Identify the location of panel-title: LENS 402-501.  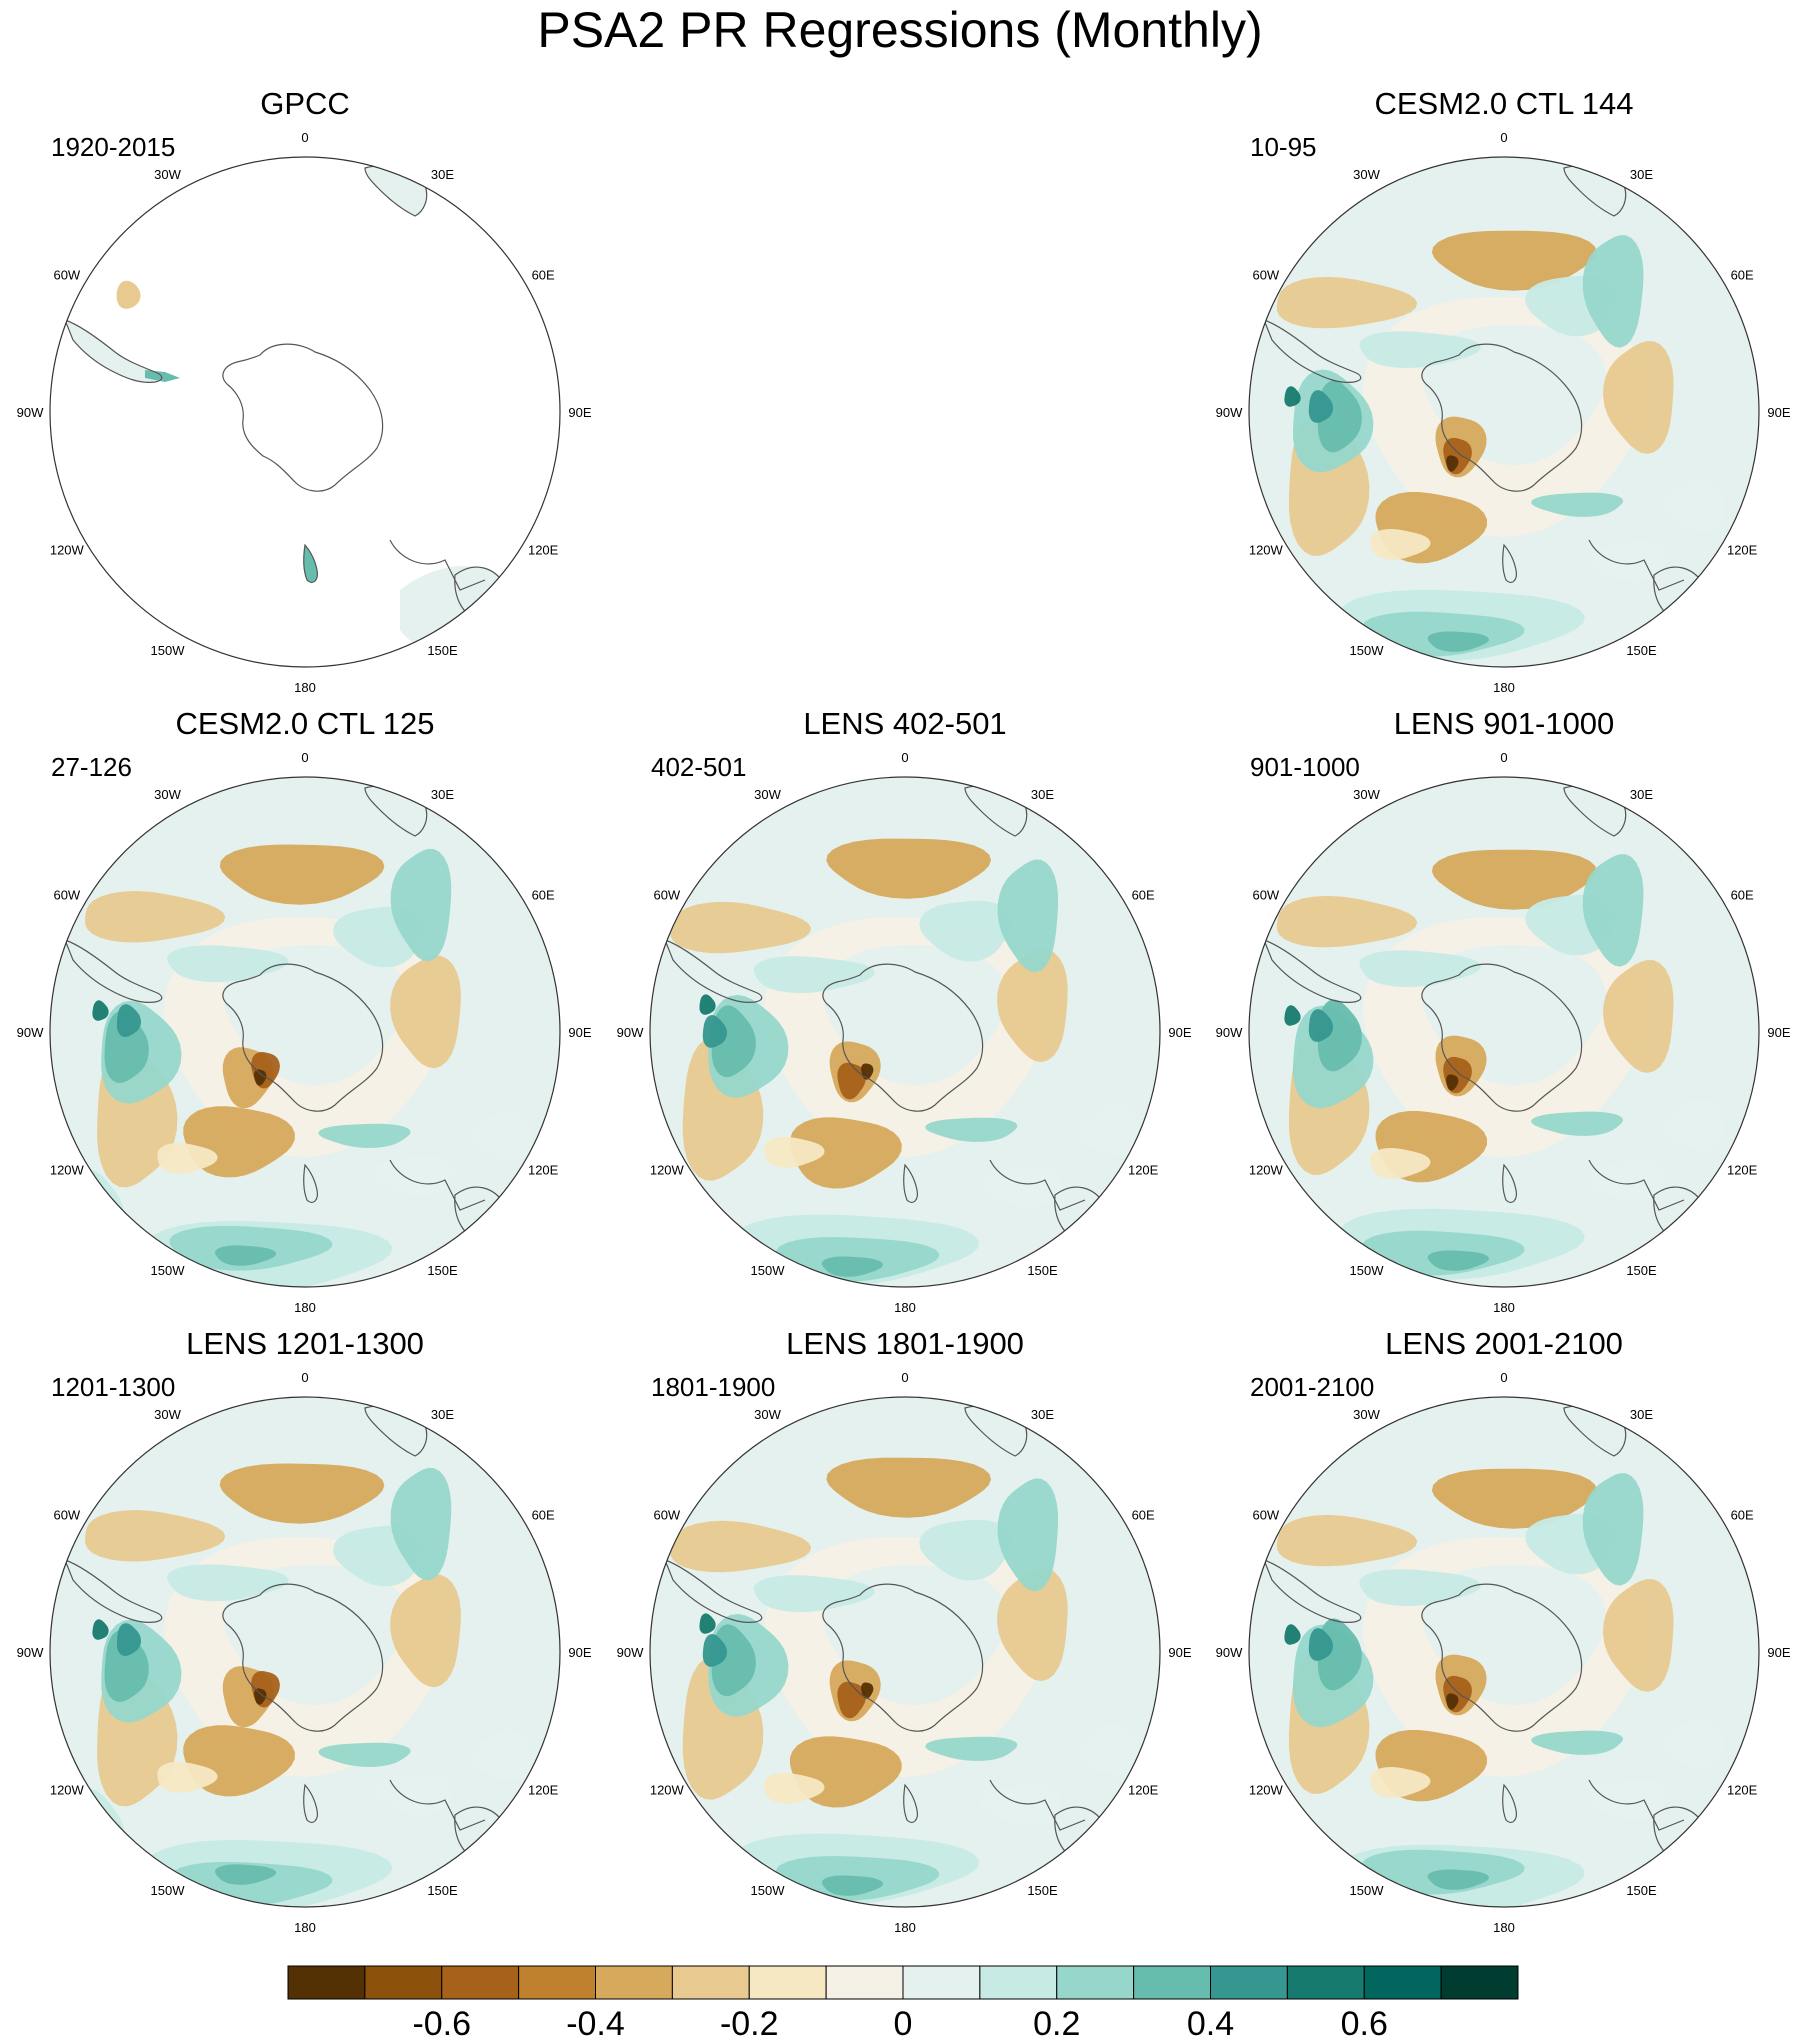
(905, 723).